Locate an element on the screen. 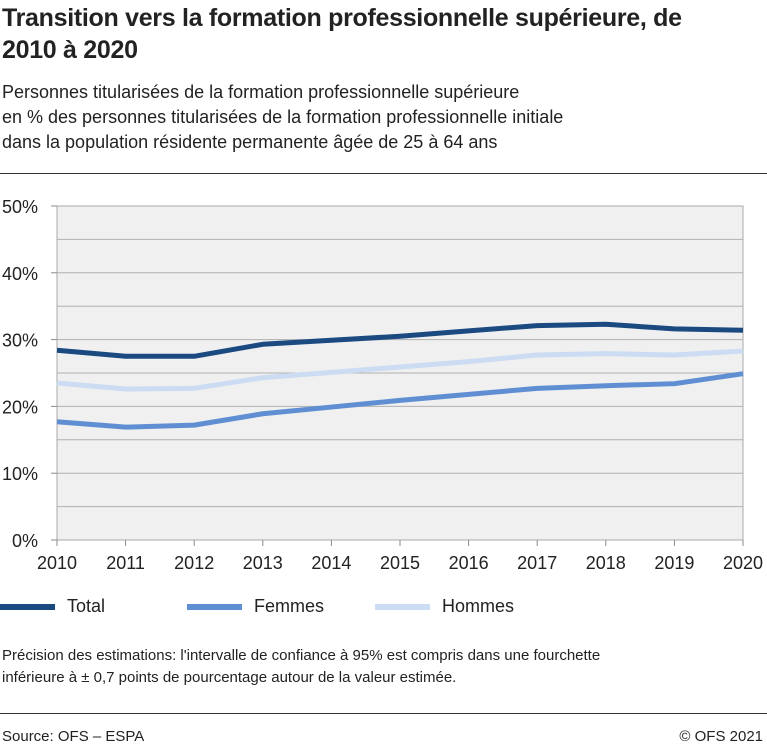 The image size is (767, 749). x-tick-label: 2018 is located at coordinates (606, 563).